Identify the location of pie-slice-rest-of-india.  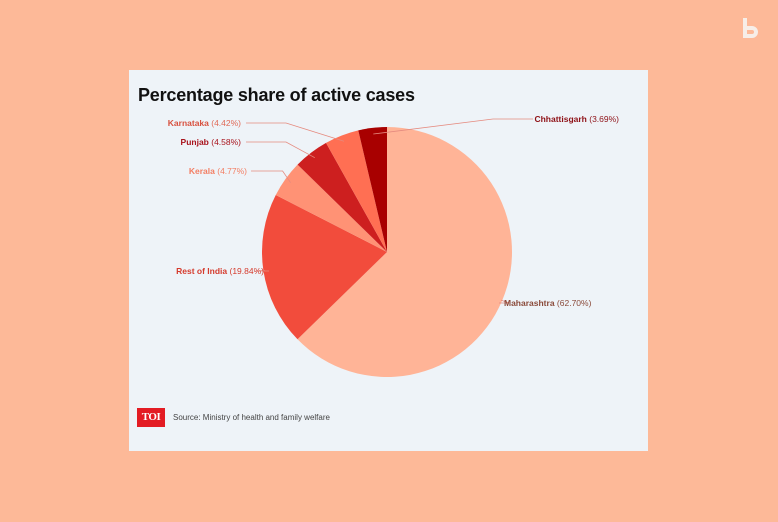
(324, 267).